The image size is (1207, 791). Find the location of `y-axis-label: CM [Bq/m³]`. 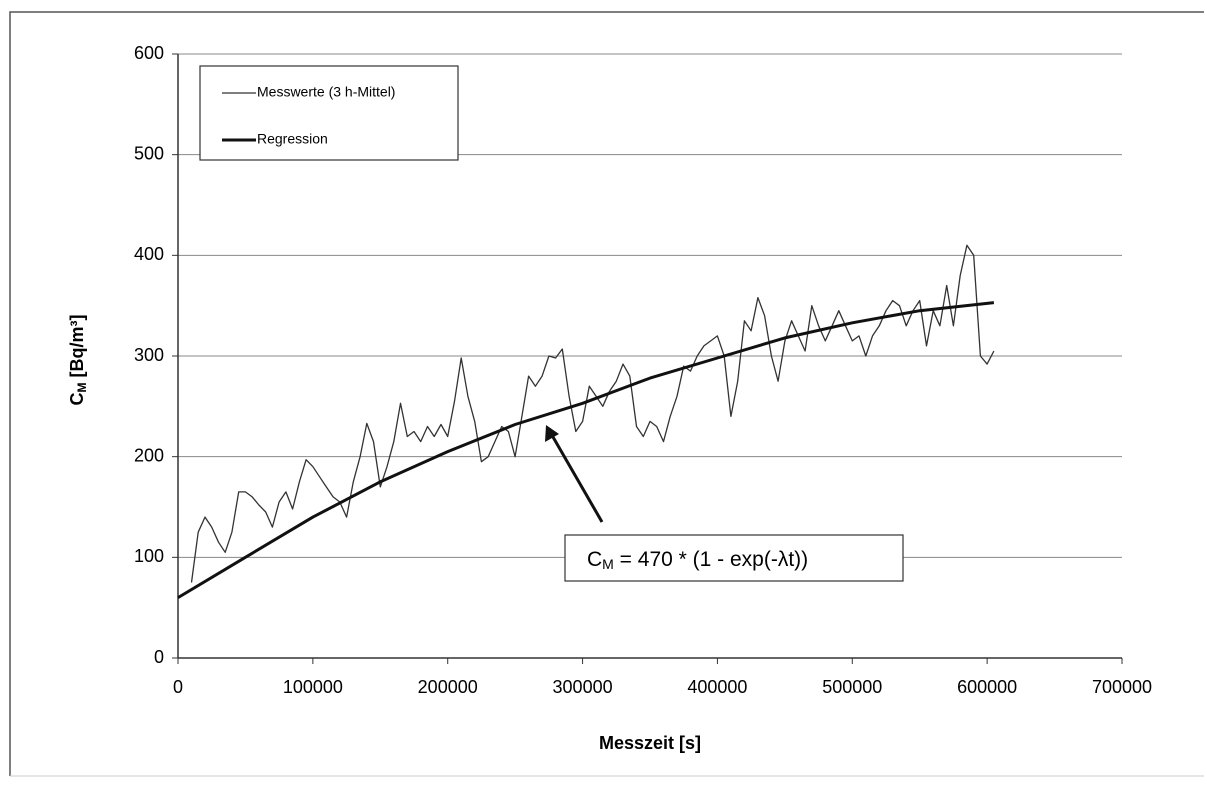

y-axis-label: CM [Bq/m³] is located at coordinates (78, 360).